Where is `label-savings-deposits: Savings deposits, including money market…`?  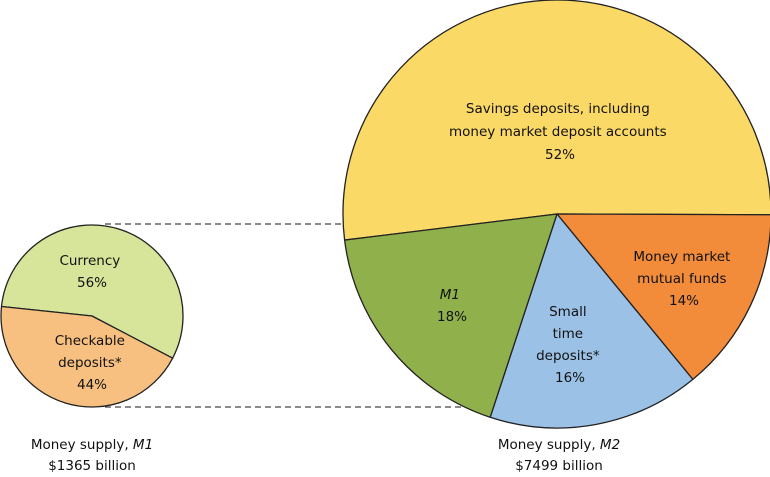
label-savings-deposits: Savings deposits, including money market… is located at coordinates (560, 132).